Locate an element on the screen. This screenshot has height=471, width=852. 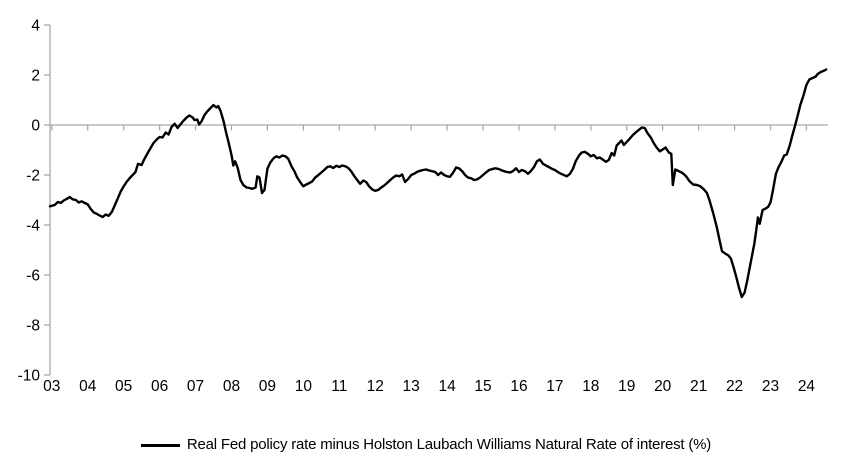
x-axis-tick-label: 16 is located at coordinates (518, 386).